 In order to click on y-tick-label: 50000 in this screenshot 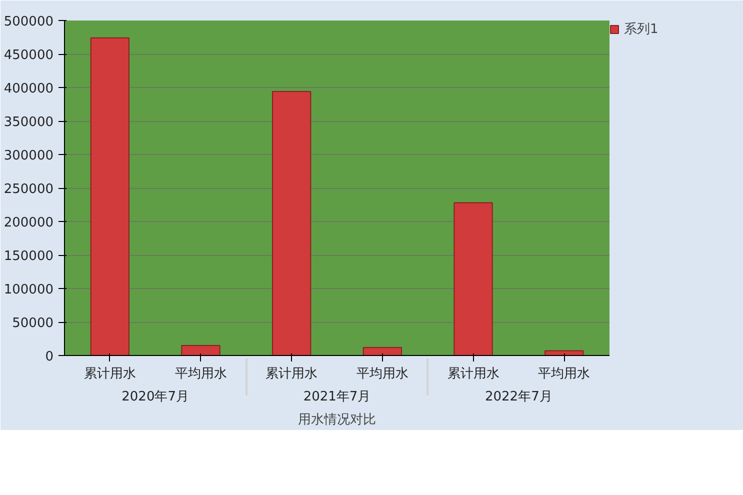, I will do `click(33, 323)`.